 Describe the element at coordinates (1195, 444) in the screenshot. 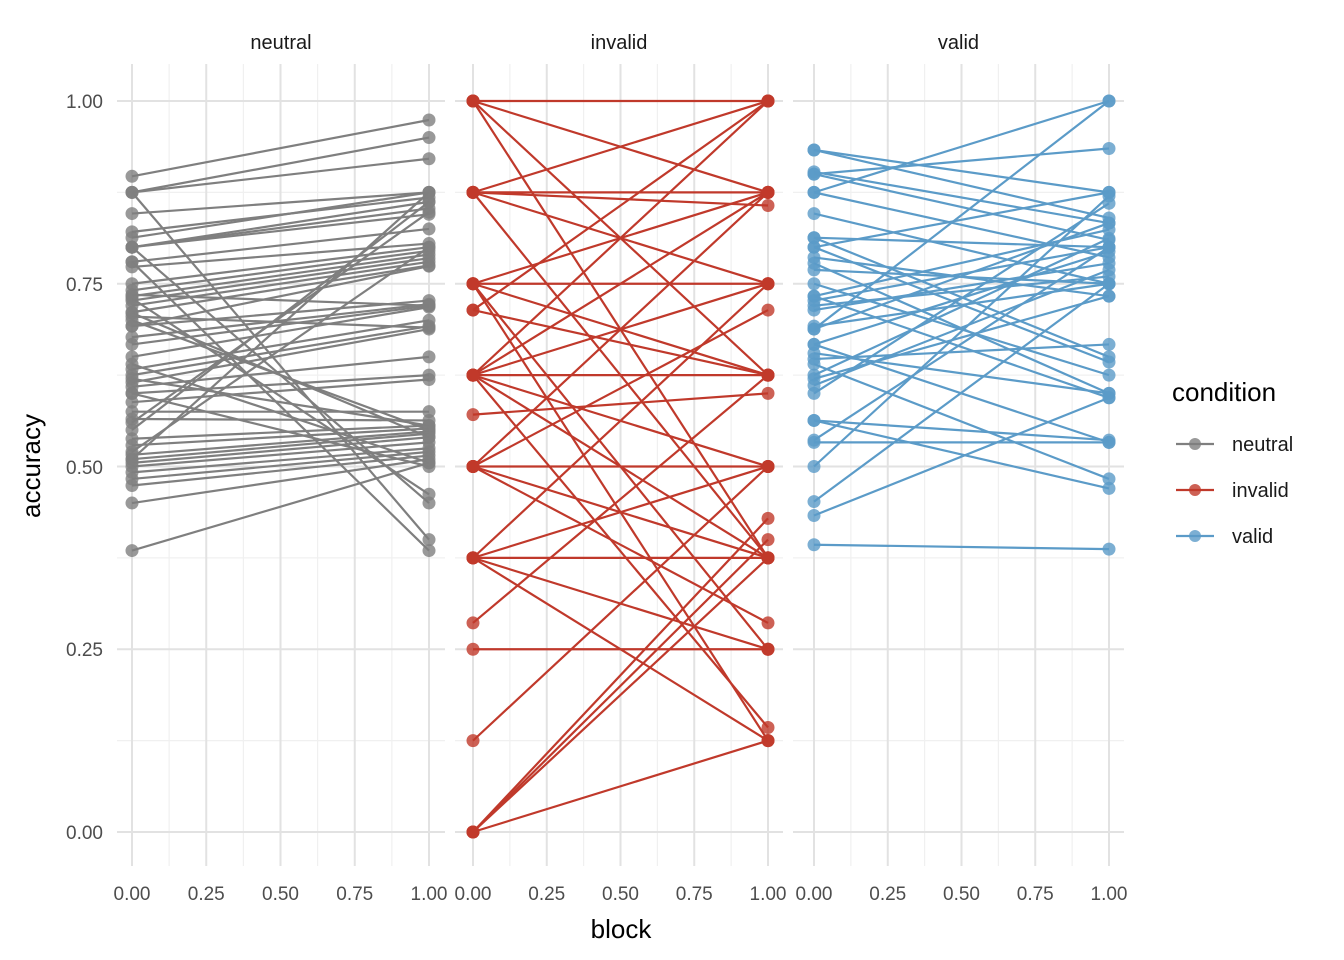

I see `legend-key-neutral` at that location.